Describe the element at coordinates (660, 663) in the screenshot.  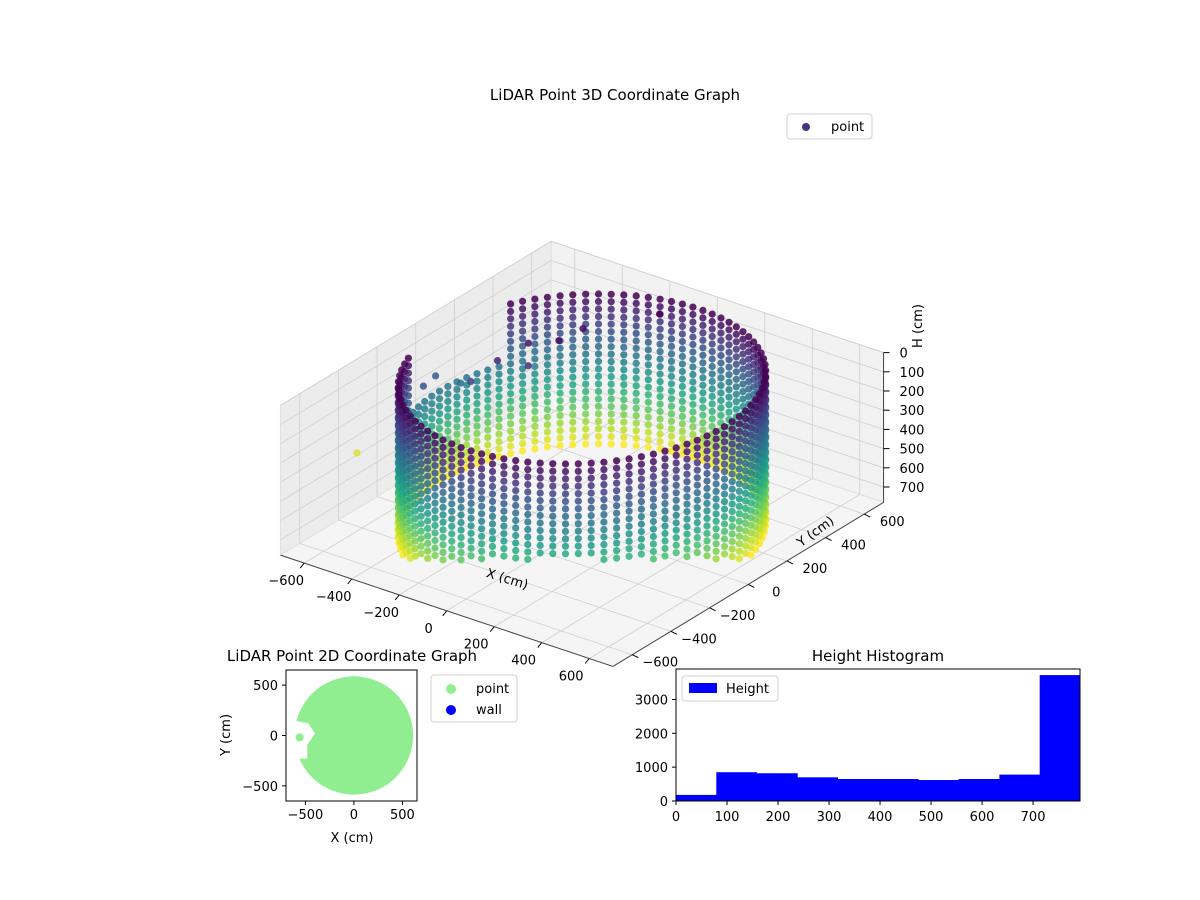
I see `y-tick-label: −600` at that location.